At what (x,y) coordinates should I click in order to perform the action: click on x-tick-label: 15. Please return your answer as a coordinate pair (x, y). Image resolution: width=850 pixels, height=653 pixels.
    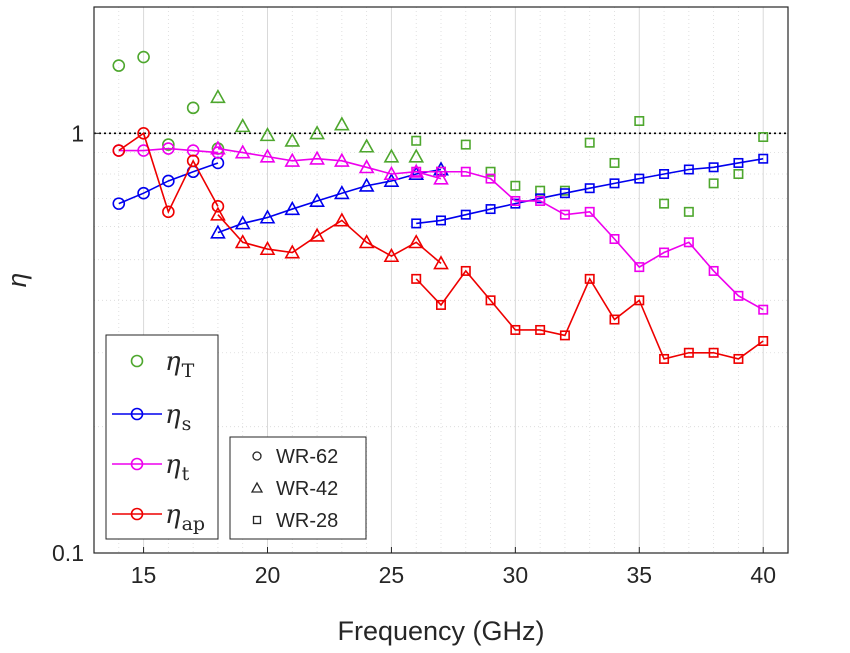
    Looking at the image, I should click on (144, 575).